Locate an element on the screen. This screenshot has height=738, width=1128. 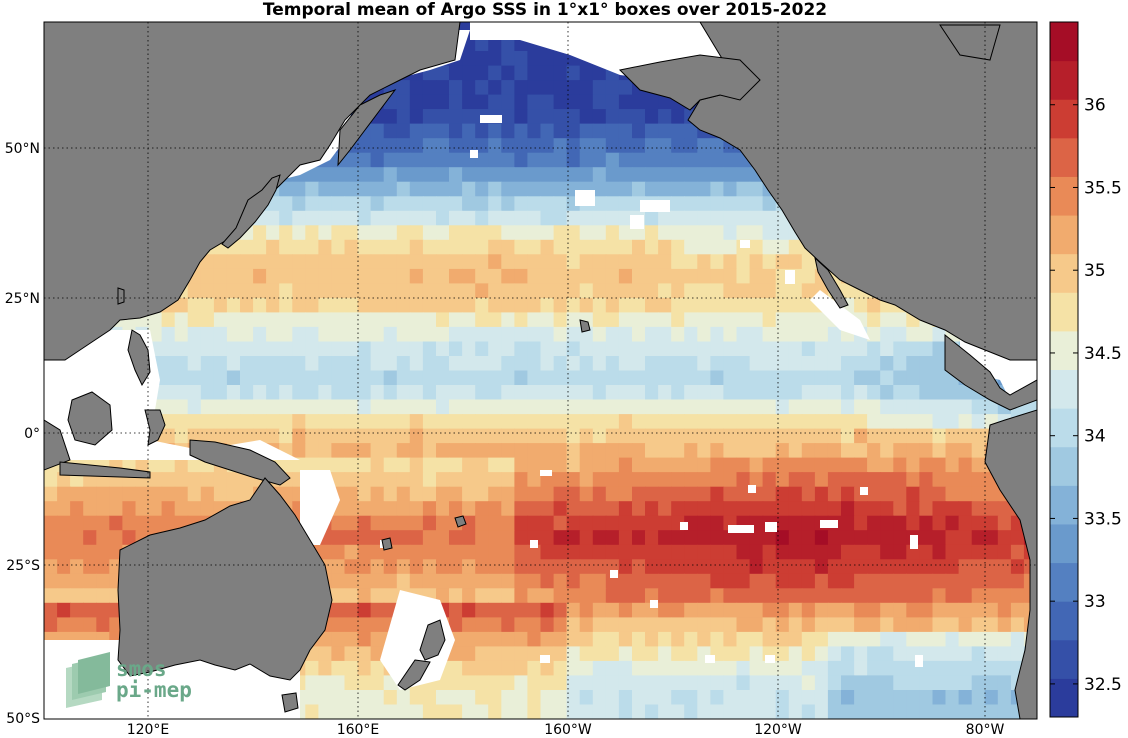
fiji-land is located at coordinates (460, 521).